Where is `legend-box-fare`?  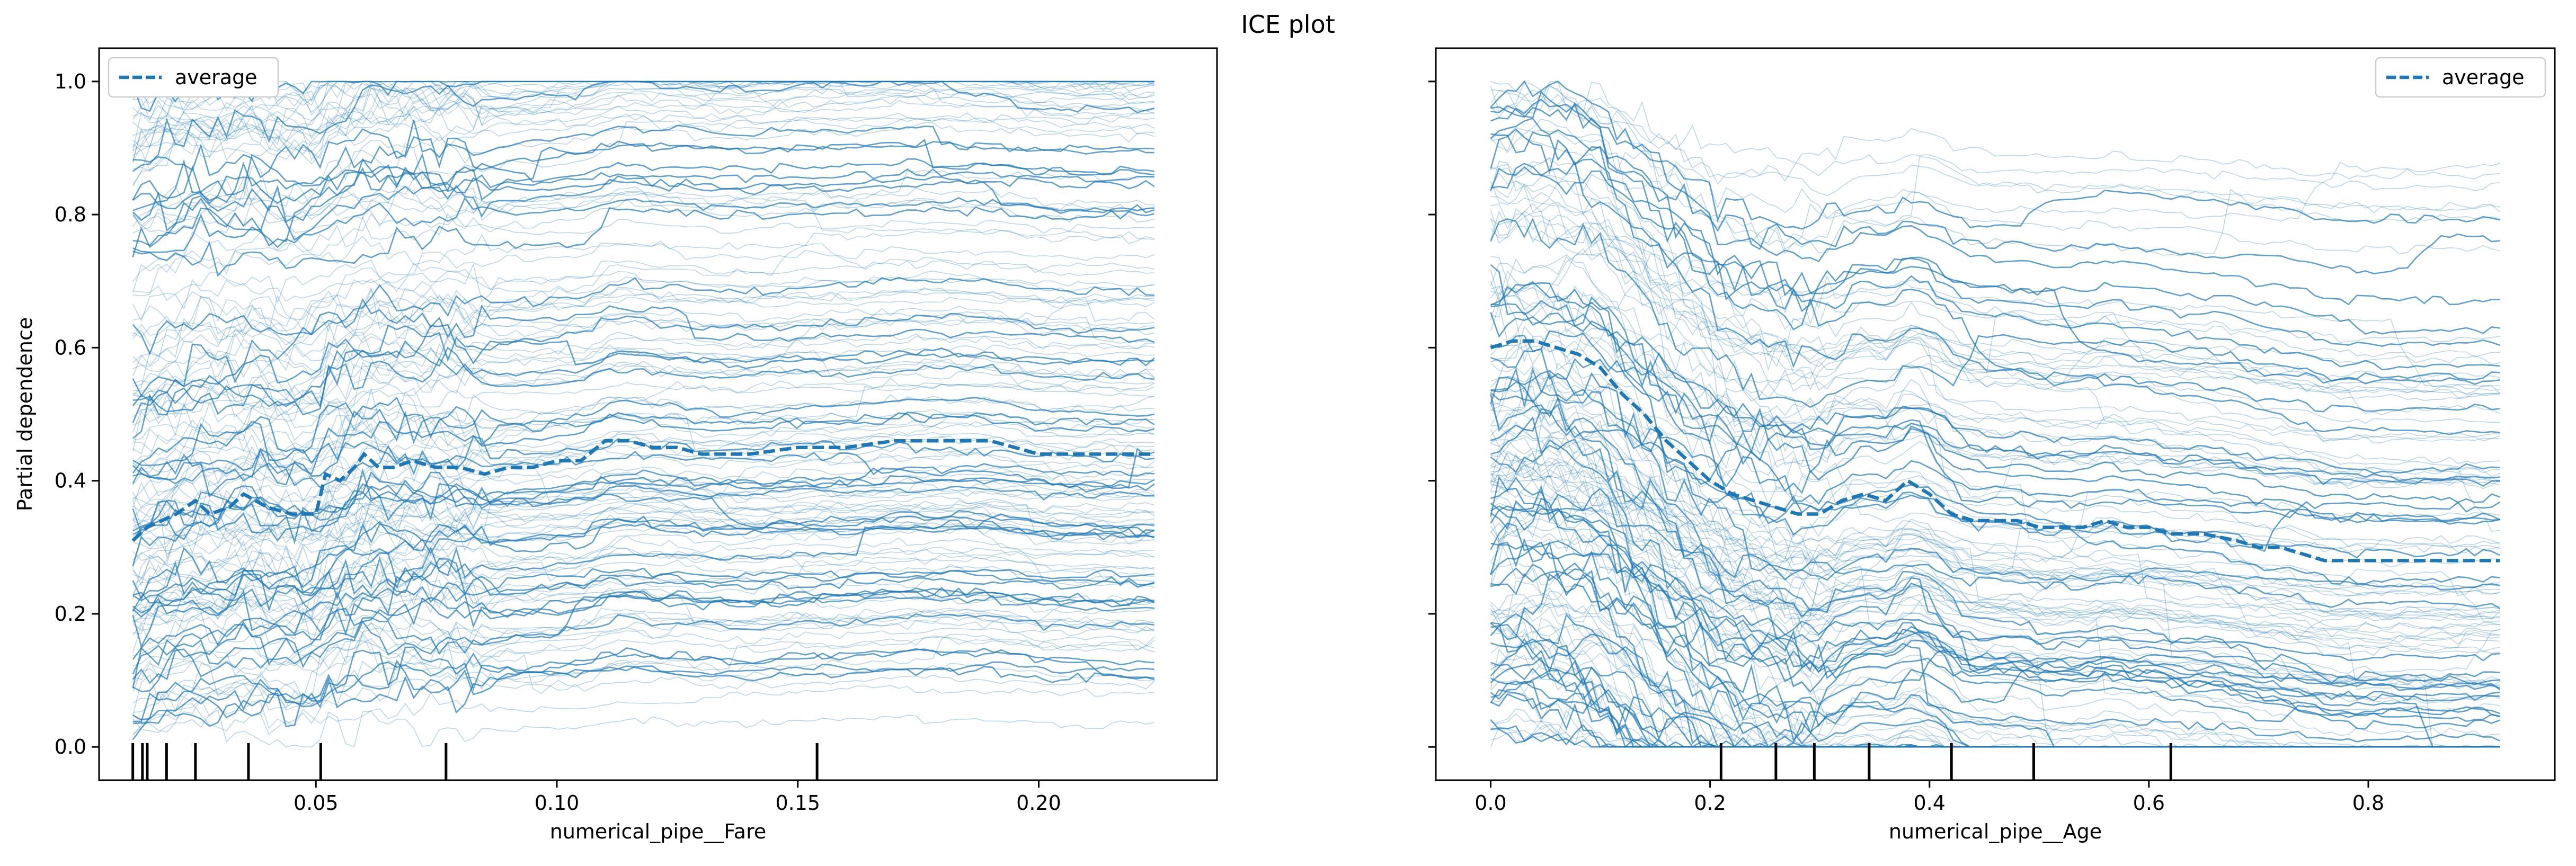
legend-box-fare is located at coordinates (194, 77).